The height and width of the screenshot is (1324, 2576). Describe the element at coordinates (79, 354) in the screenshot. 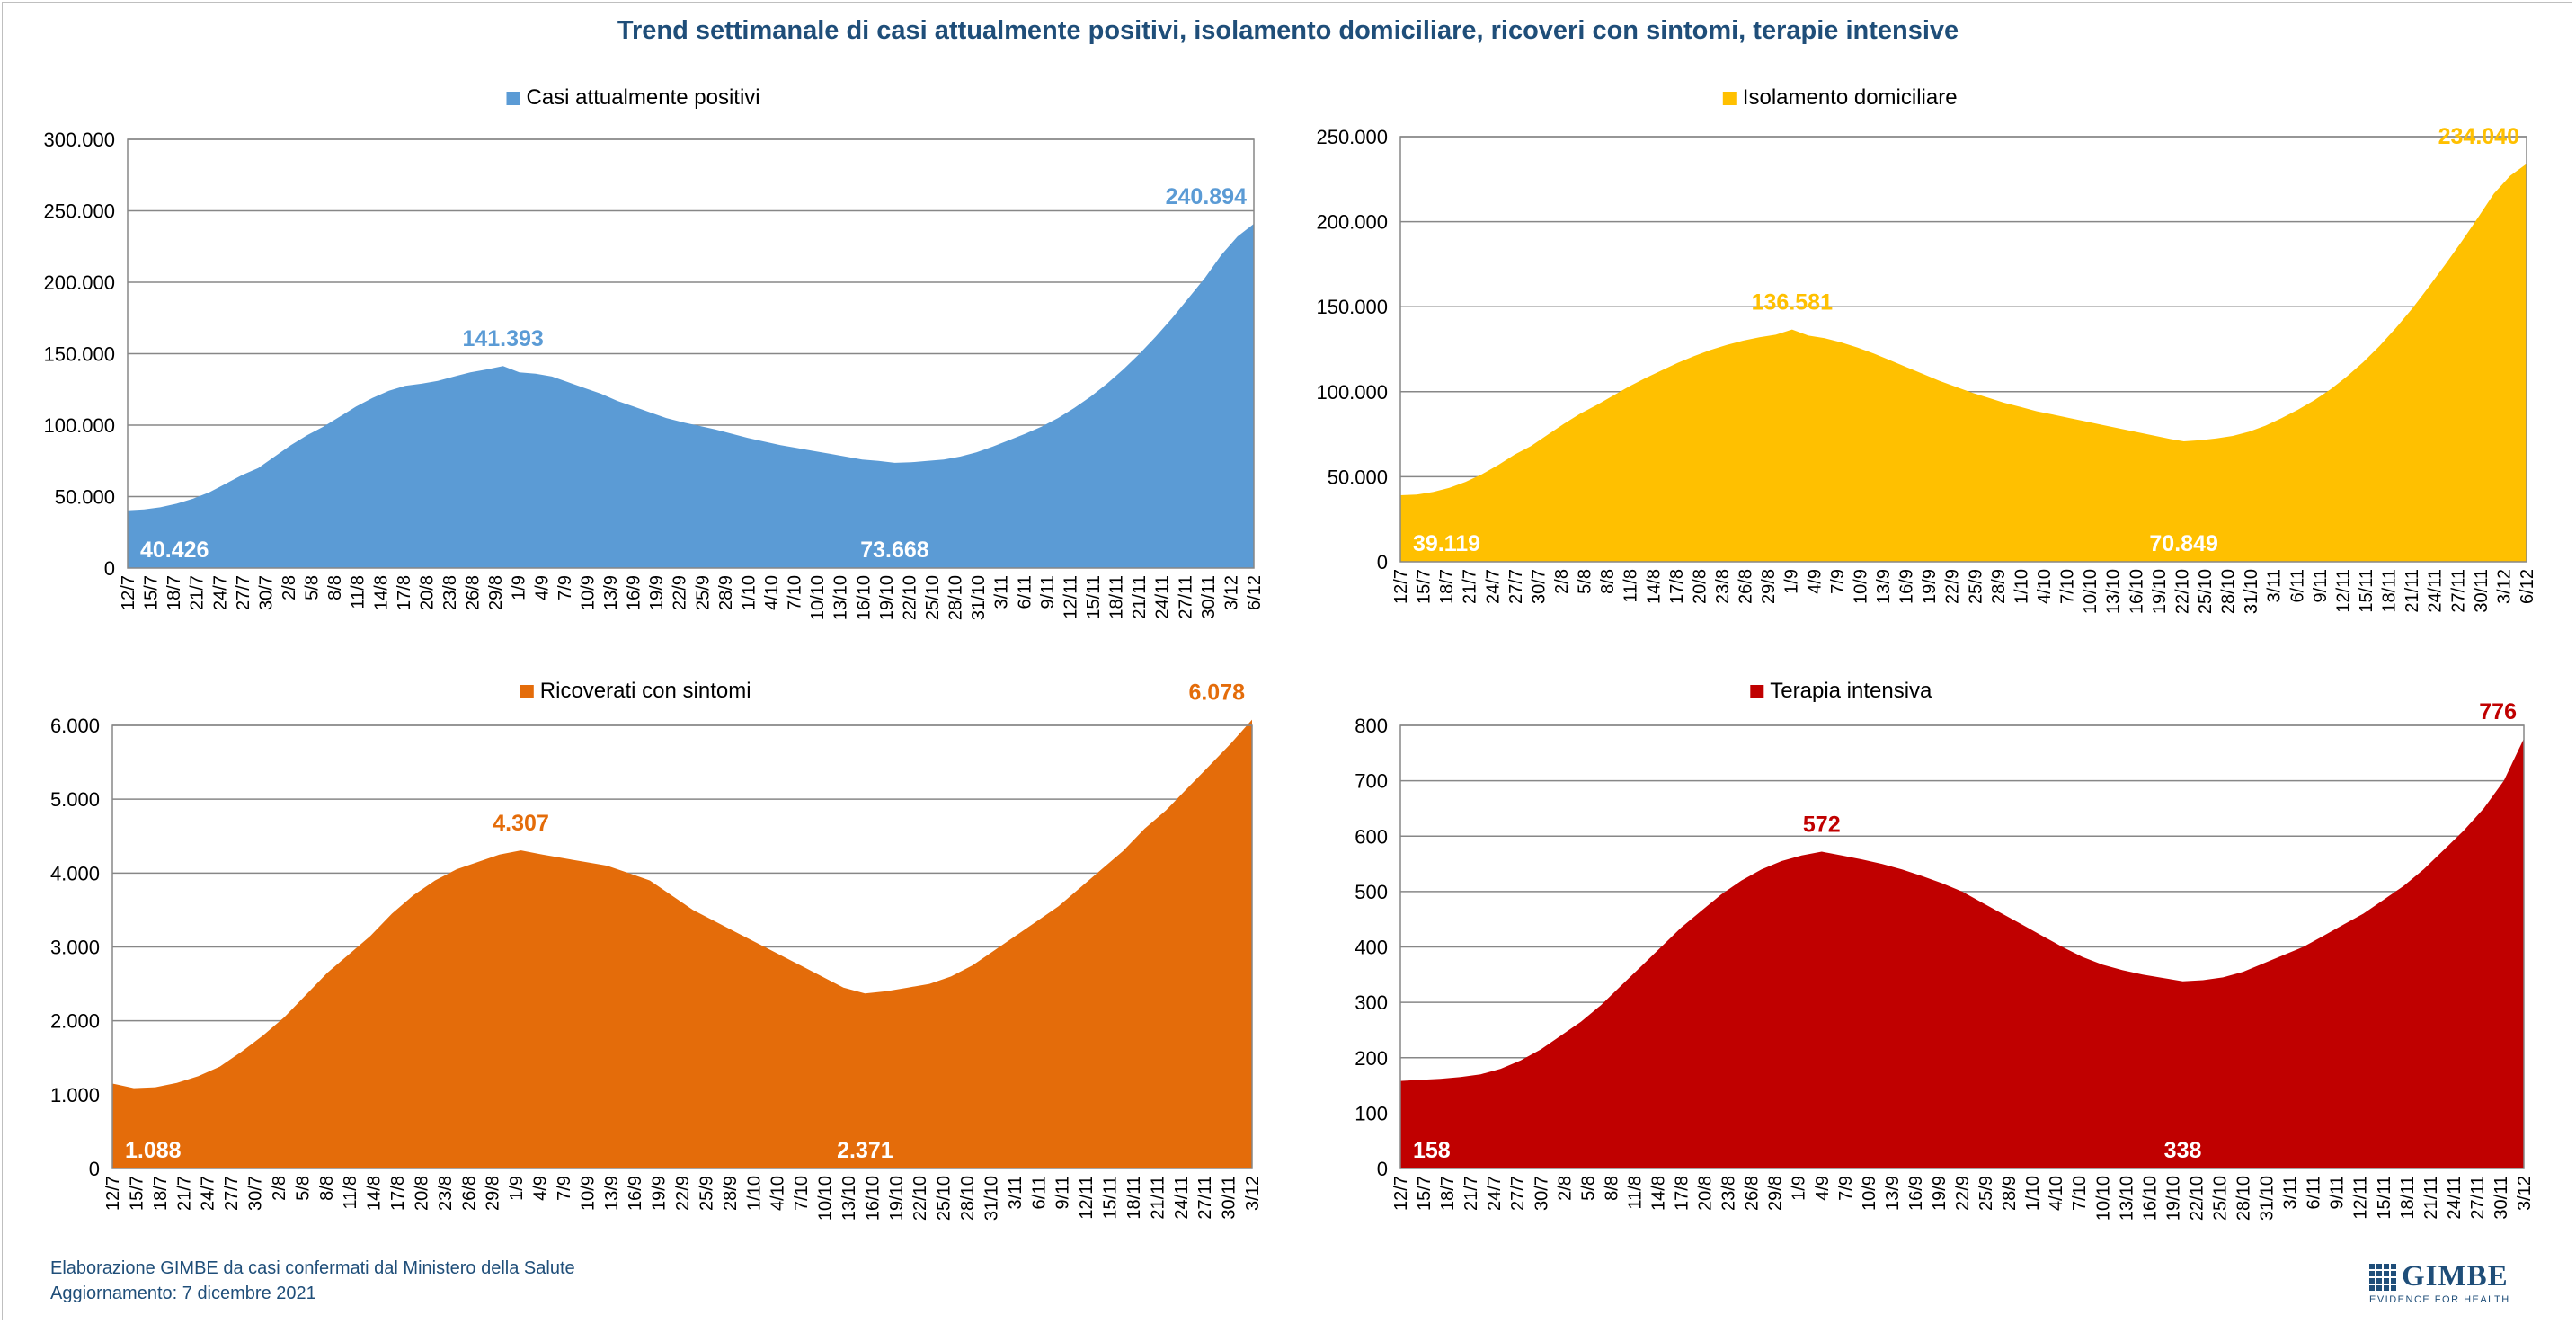

I see `y-tick-label: 150.000` at that location.